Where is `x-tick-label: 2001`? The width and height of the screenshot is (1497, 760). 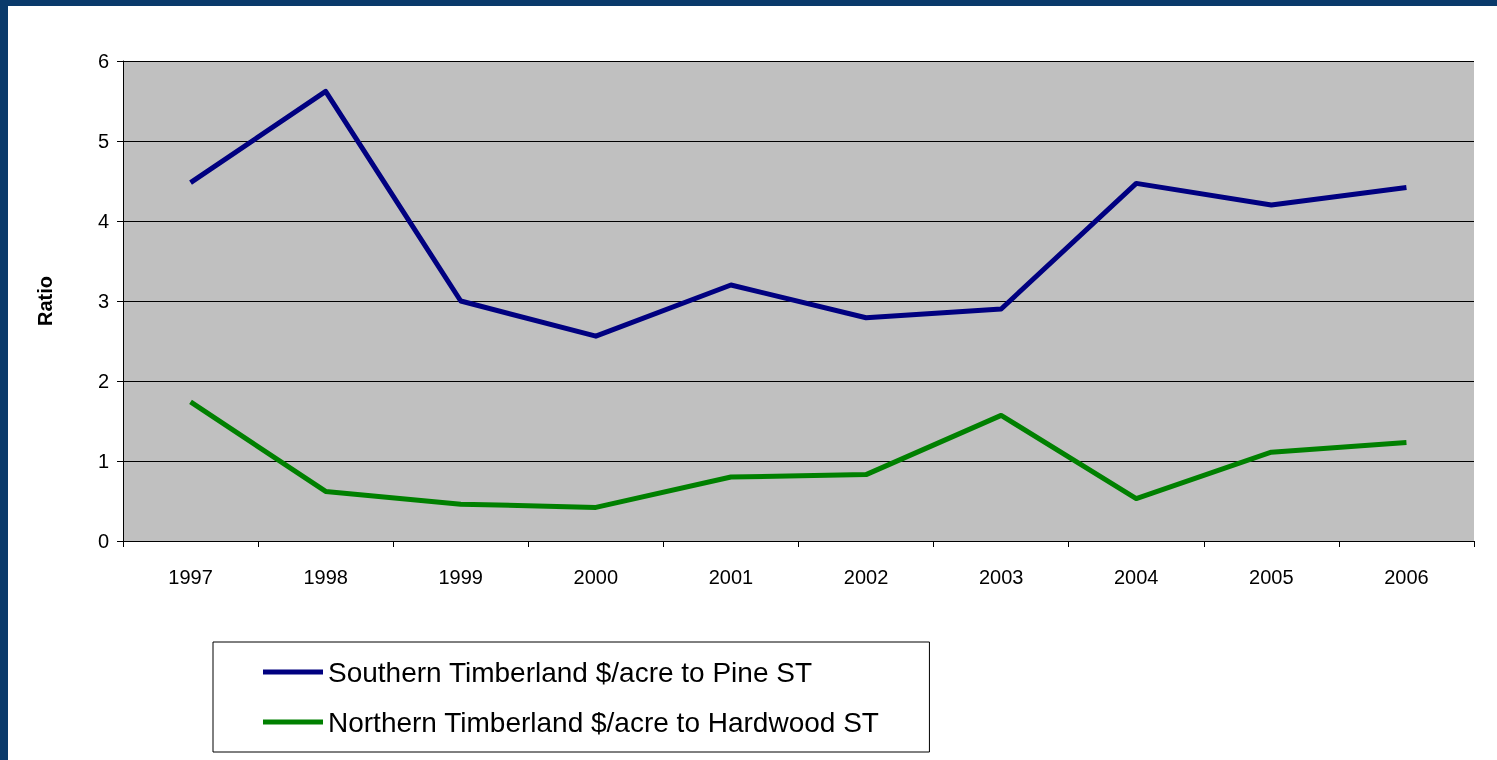
x-tick-label: 2001 is located at coordinates (731, 577).